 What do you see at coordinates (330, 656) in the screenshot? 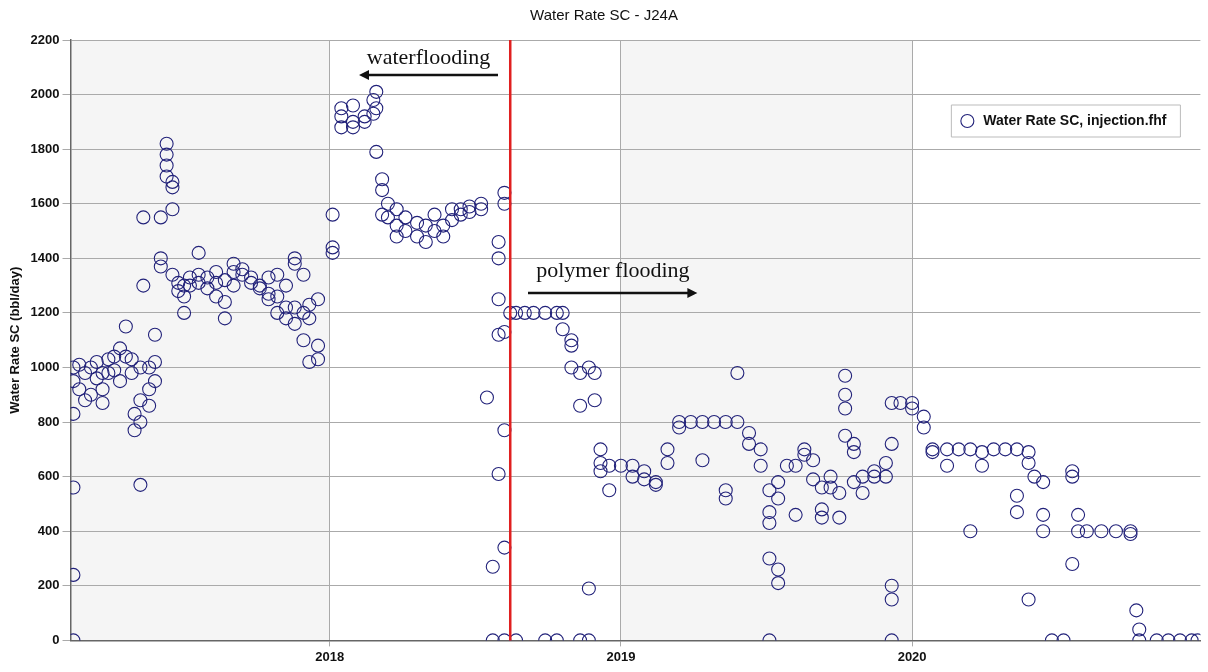
I see `x-tick-label: 2018` at bounding box center [330, 656].